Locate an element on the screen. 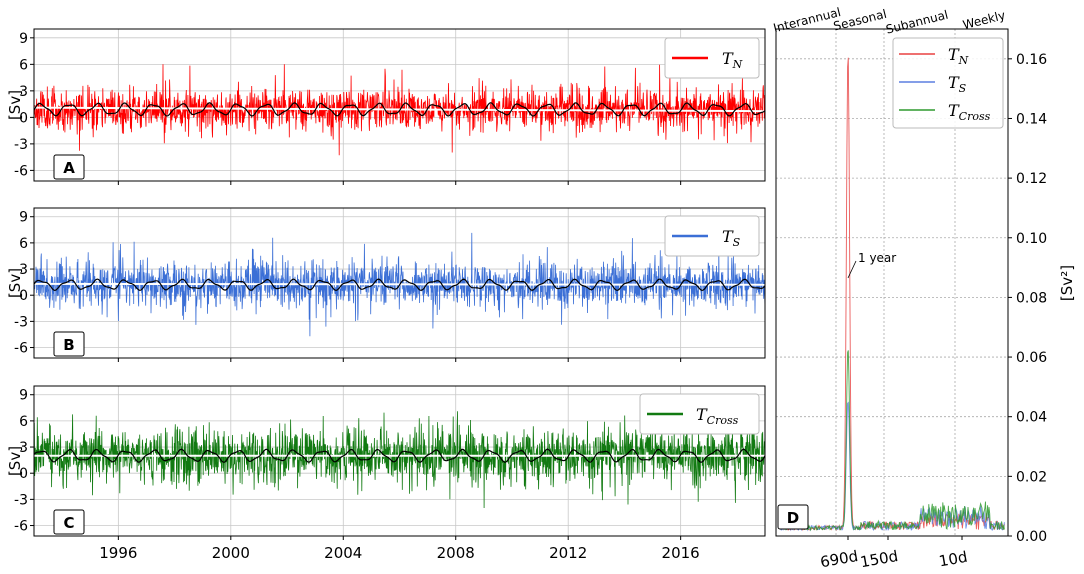  spectrum-line is located at coordinates (891, 441).